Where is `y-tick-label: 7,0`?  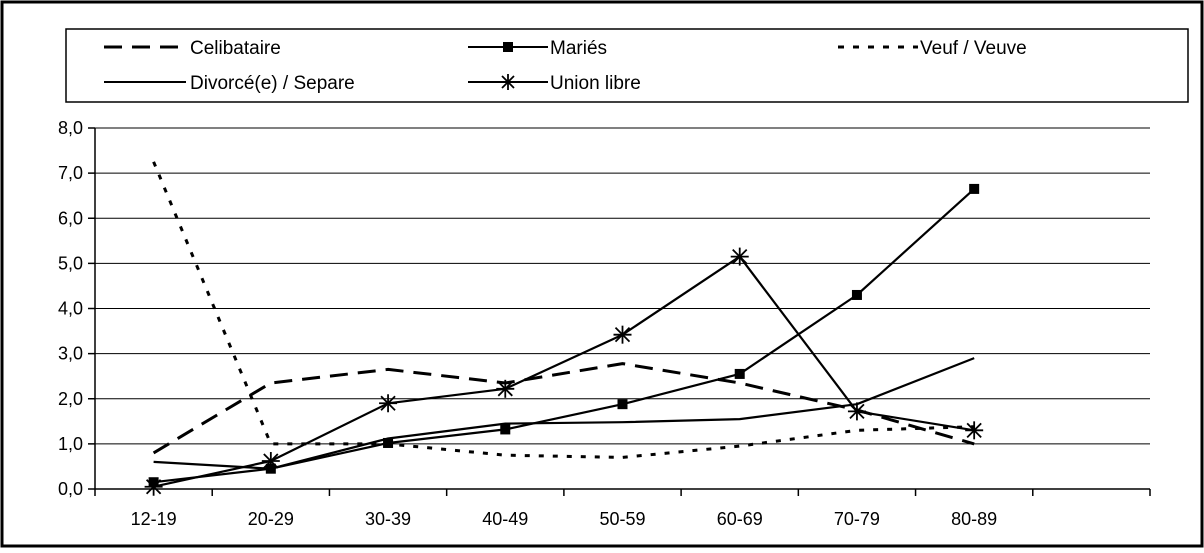 y-tick-label: 7,0 is located at coordinates (70, 173).